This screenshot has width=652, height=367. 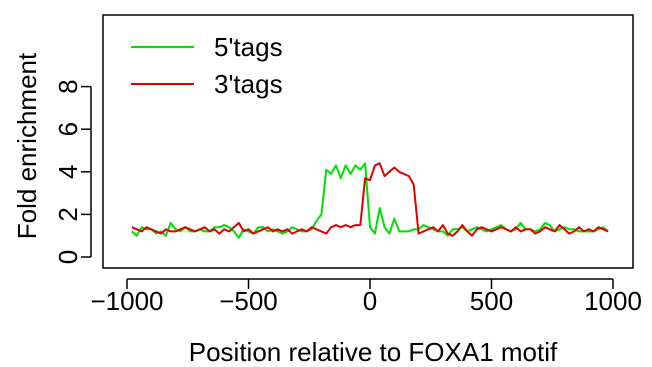 I want to click on y-tick-label: 4, so click(x=68, y=172).